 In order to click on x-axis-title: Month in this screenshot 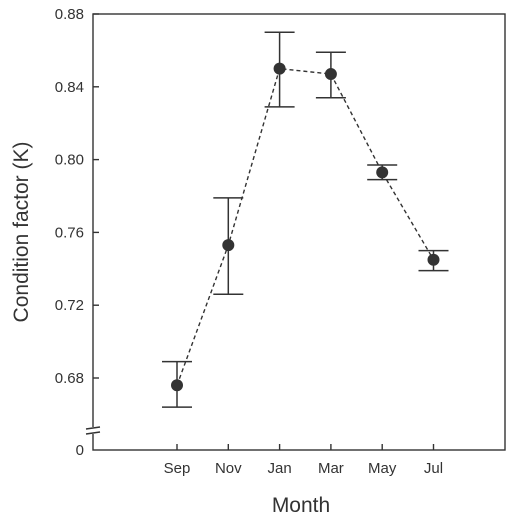, I will do `click(301, 505)`.